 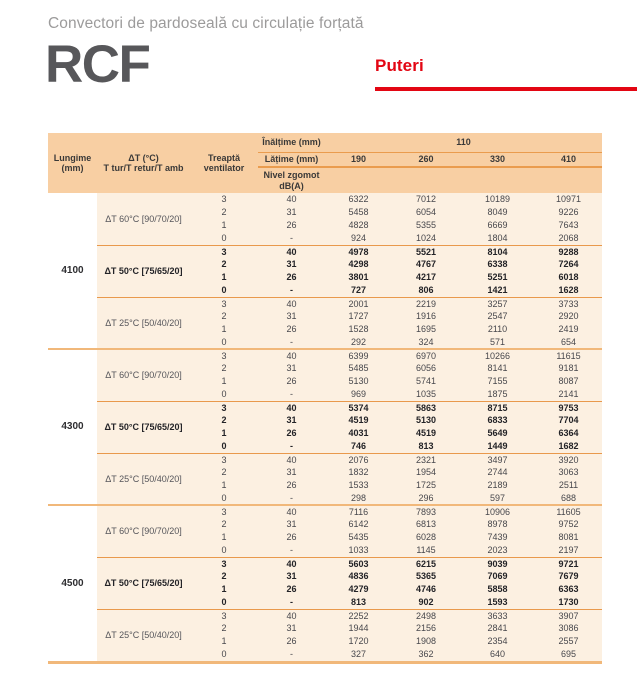 What do you see at coordinates (569, 316) in the screenshot?
I see `power-value-cell: 2920` at bounding box center [569, 316].